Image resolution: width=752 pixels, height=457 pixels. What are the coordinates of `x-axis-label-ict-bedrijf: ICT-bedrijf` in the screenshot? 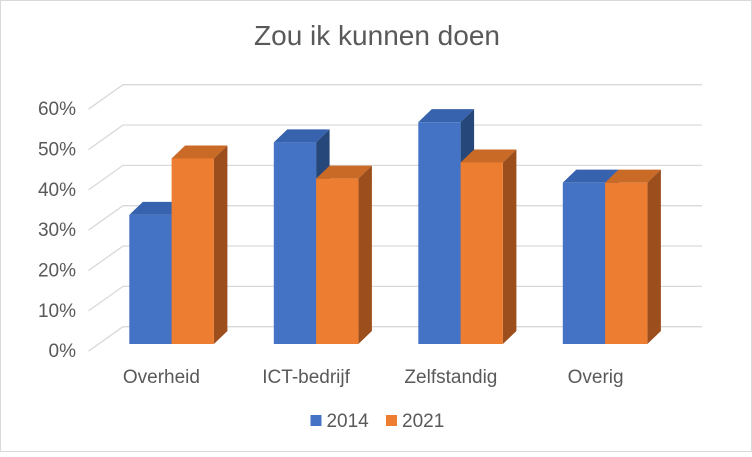 It's located at (306, 377).